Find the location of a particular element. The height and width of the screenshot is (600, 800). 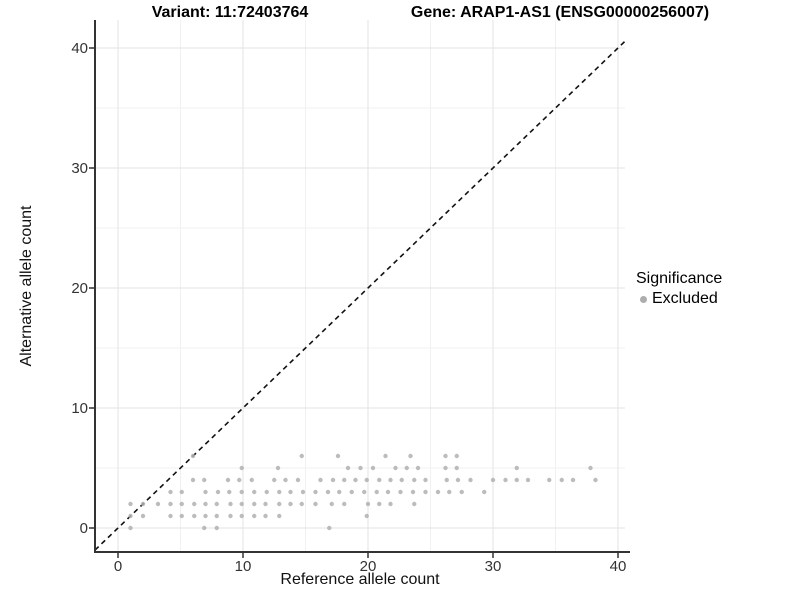

x-tick-label: 30 is located at coordinates (493, 566).